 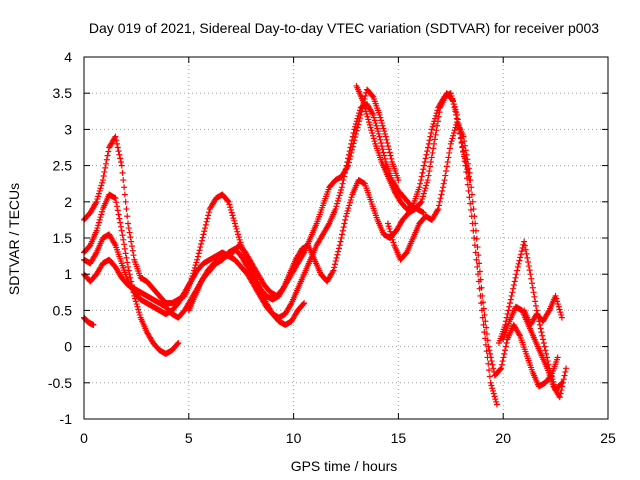 What do you see at coordinates (89, 321) in the screenshot?
I see `series-sat-k` at bounding box center [89, 321].